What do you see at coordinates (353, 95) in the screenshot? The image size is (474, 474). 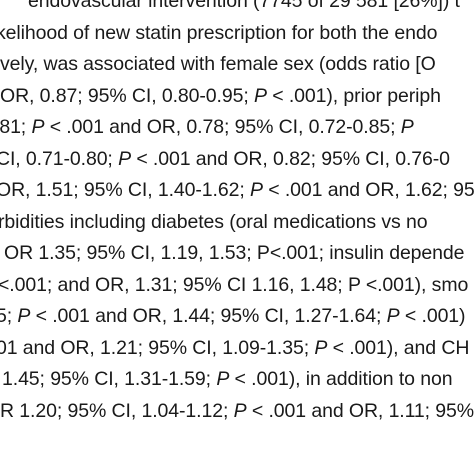 I see `text-segment: < .001), prior periph` at bounding box center [353, 95].